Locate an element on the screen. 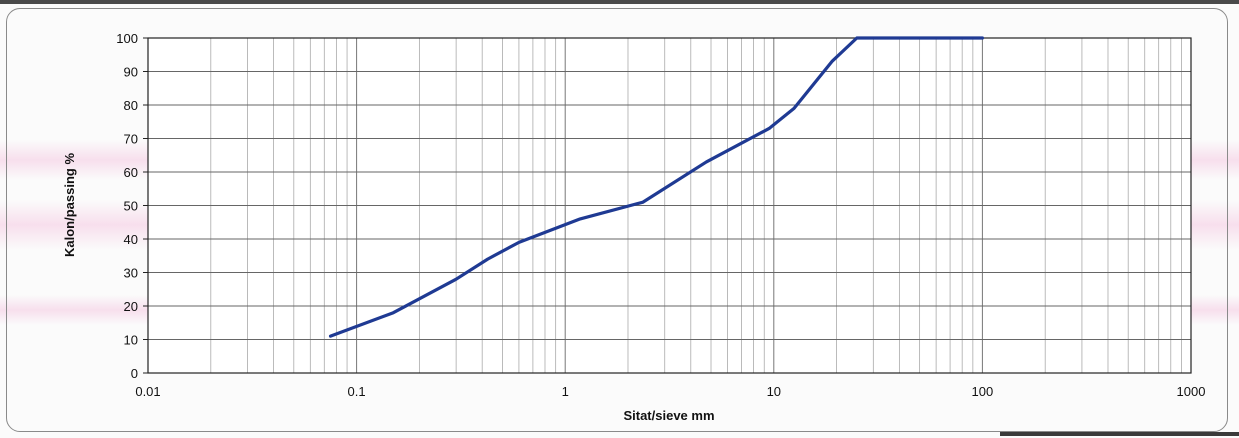  top-border-rule is located at coordinates (619, 2).